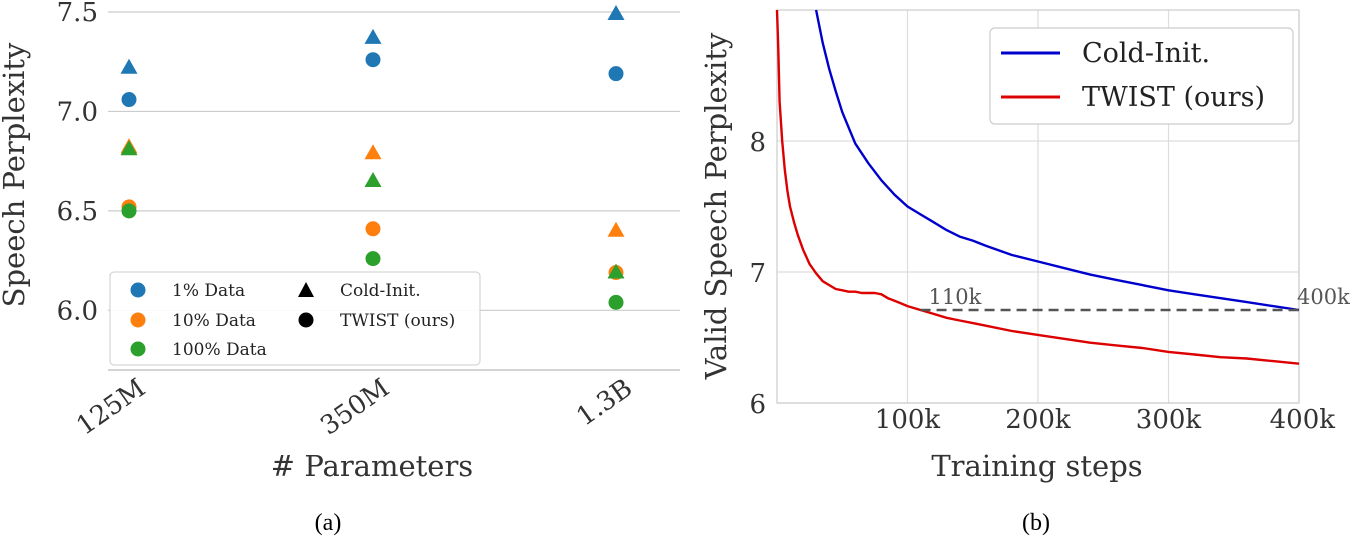 The image size is (1356, 537). Describe the element at coordinates (111, 407) in the screenshot. I see `panel-a-x-tick: 125M` at that location.